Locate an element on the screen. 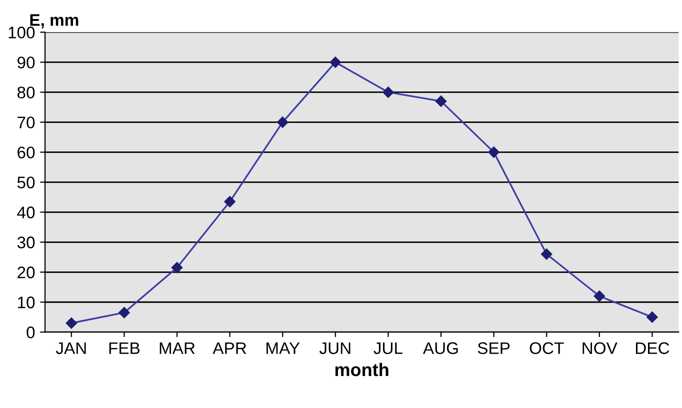  x-tick-label: SEP is located at coordinates (494, 348).